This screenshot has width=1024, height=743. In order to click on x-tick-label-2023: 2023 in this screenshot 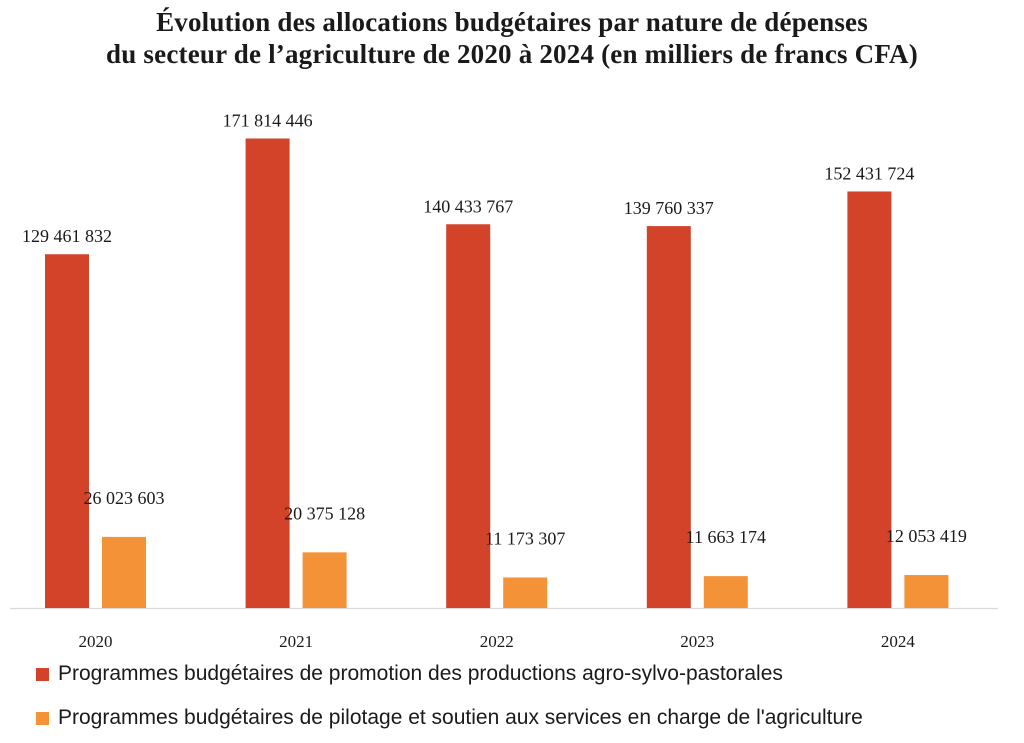, I will do `click(697, 641)`.